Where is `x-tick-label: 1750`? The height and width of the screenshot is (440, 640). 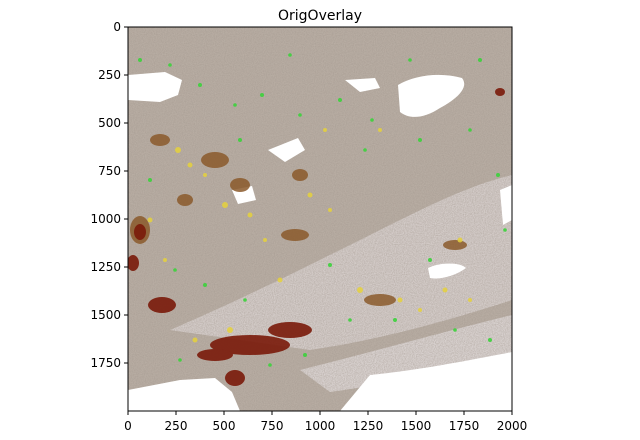
x-tick-label: 1750 is located at coordinates (464, 426).